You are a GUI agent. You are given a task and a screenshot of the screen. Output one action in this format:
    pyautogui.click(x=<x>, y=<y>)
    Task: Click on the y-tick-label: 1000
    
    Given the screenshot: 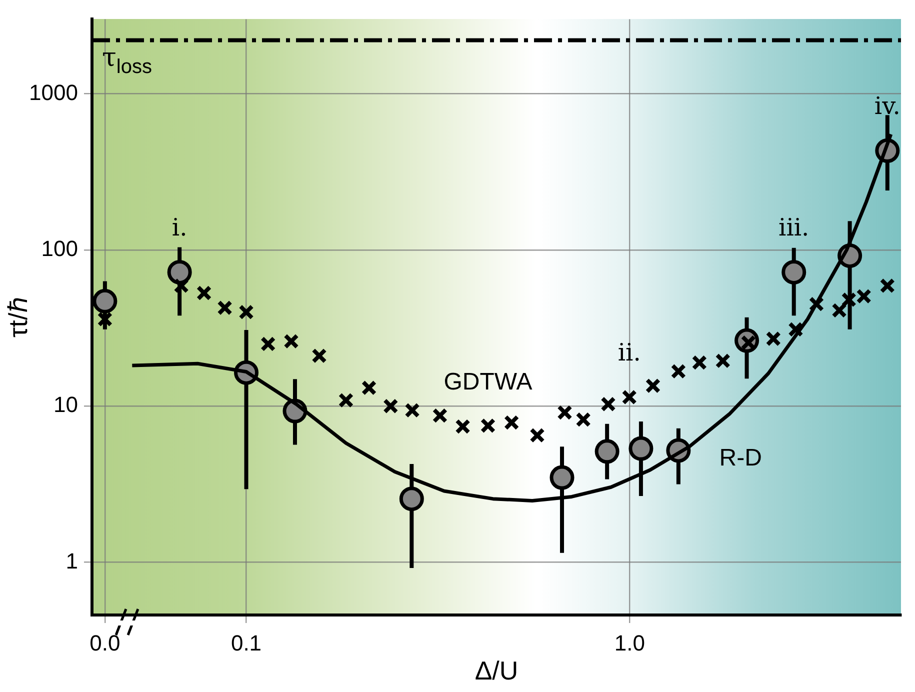 What is the action you would take?
    pyautogui.click(x=53, y=92)
    